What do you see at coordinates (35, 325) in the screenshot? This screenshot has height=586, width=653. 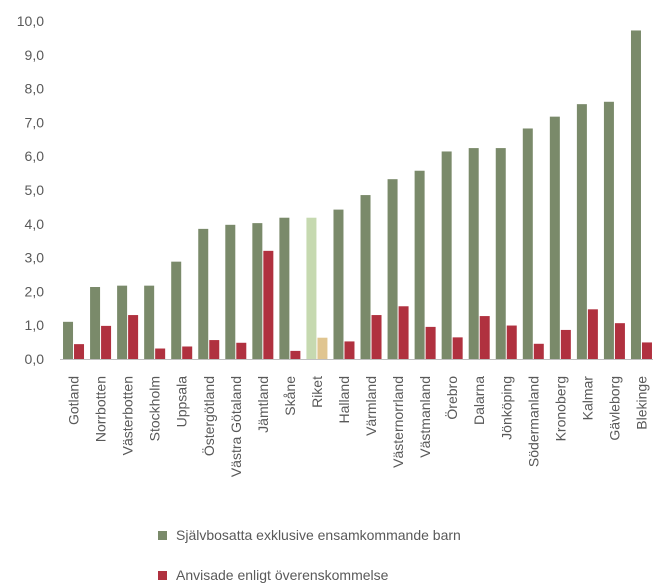 I see `y-tick-label: 1,0` at bounding box center [35, 325].